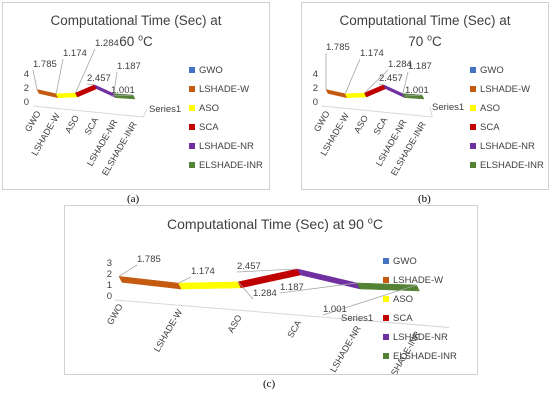  I want to click on chart-c-legend-label: LSHADE-NR, so click(420, 337).